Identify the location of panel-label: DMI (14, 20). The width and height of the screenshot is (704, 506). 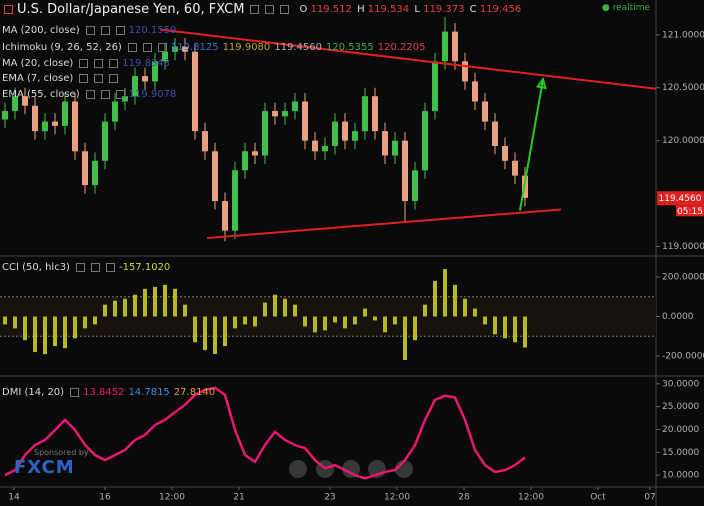
(33, 392).